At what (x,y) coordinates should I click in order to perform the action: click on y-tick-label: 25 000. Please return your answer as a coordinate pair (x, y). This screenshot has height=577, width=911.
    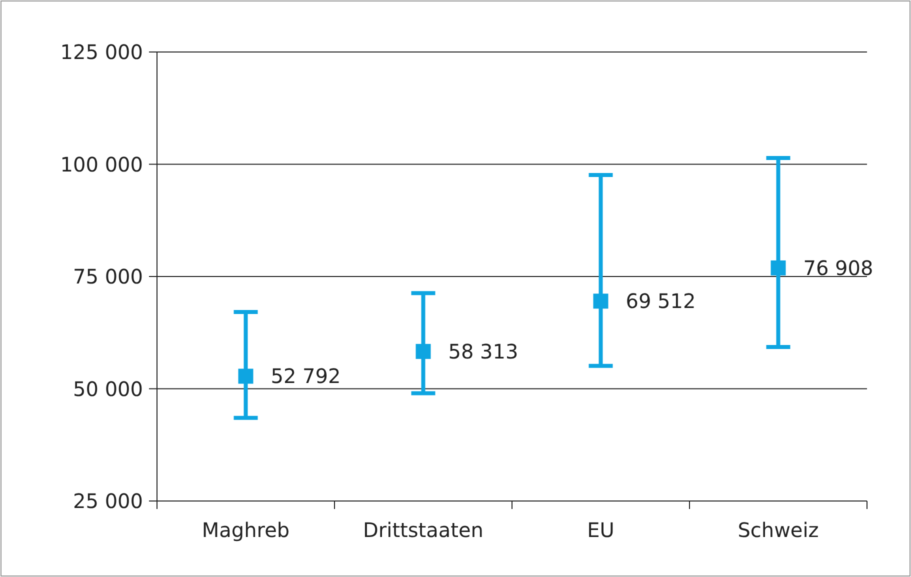
    Looking at the image, I should click on (108, 501).